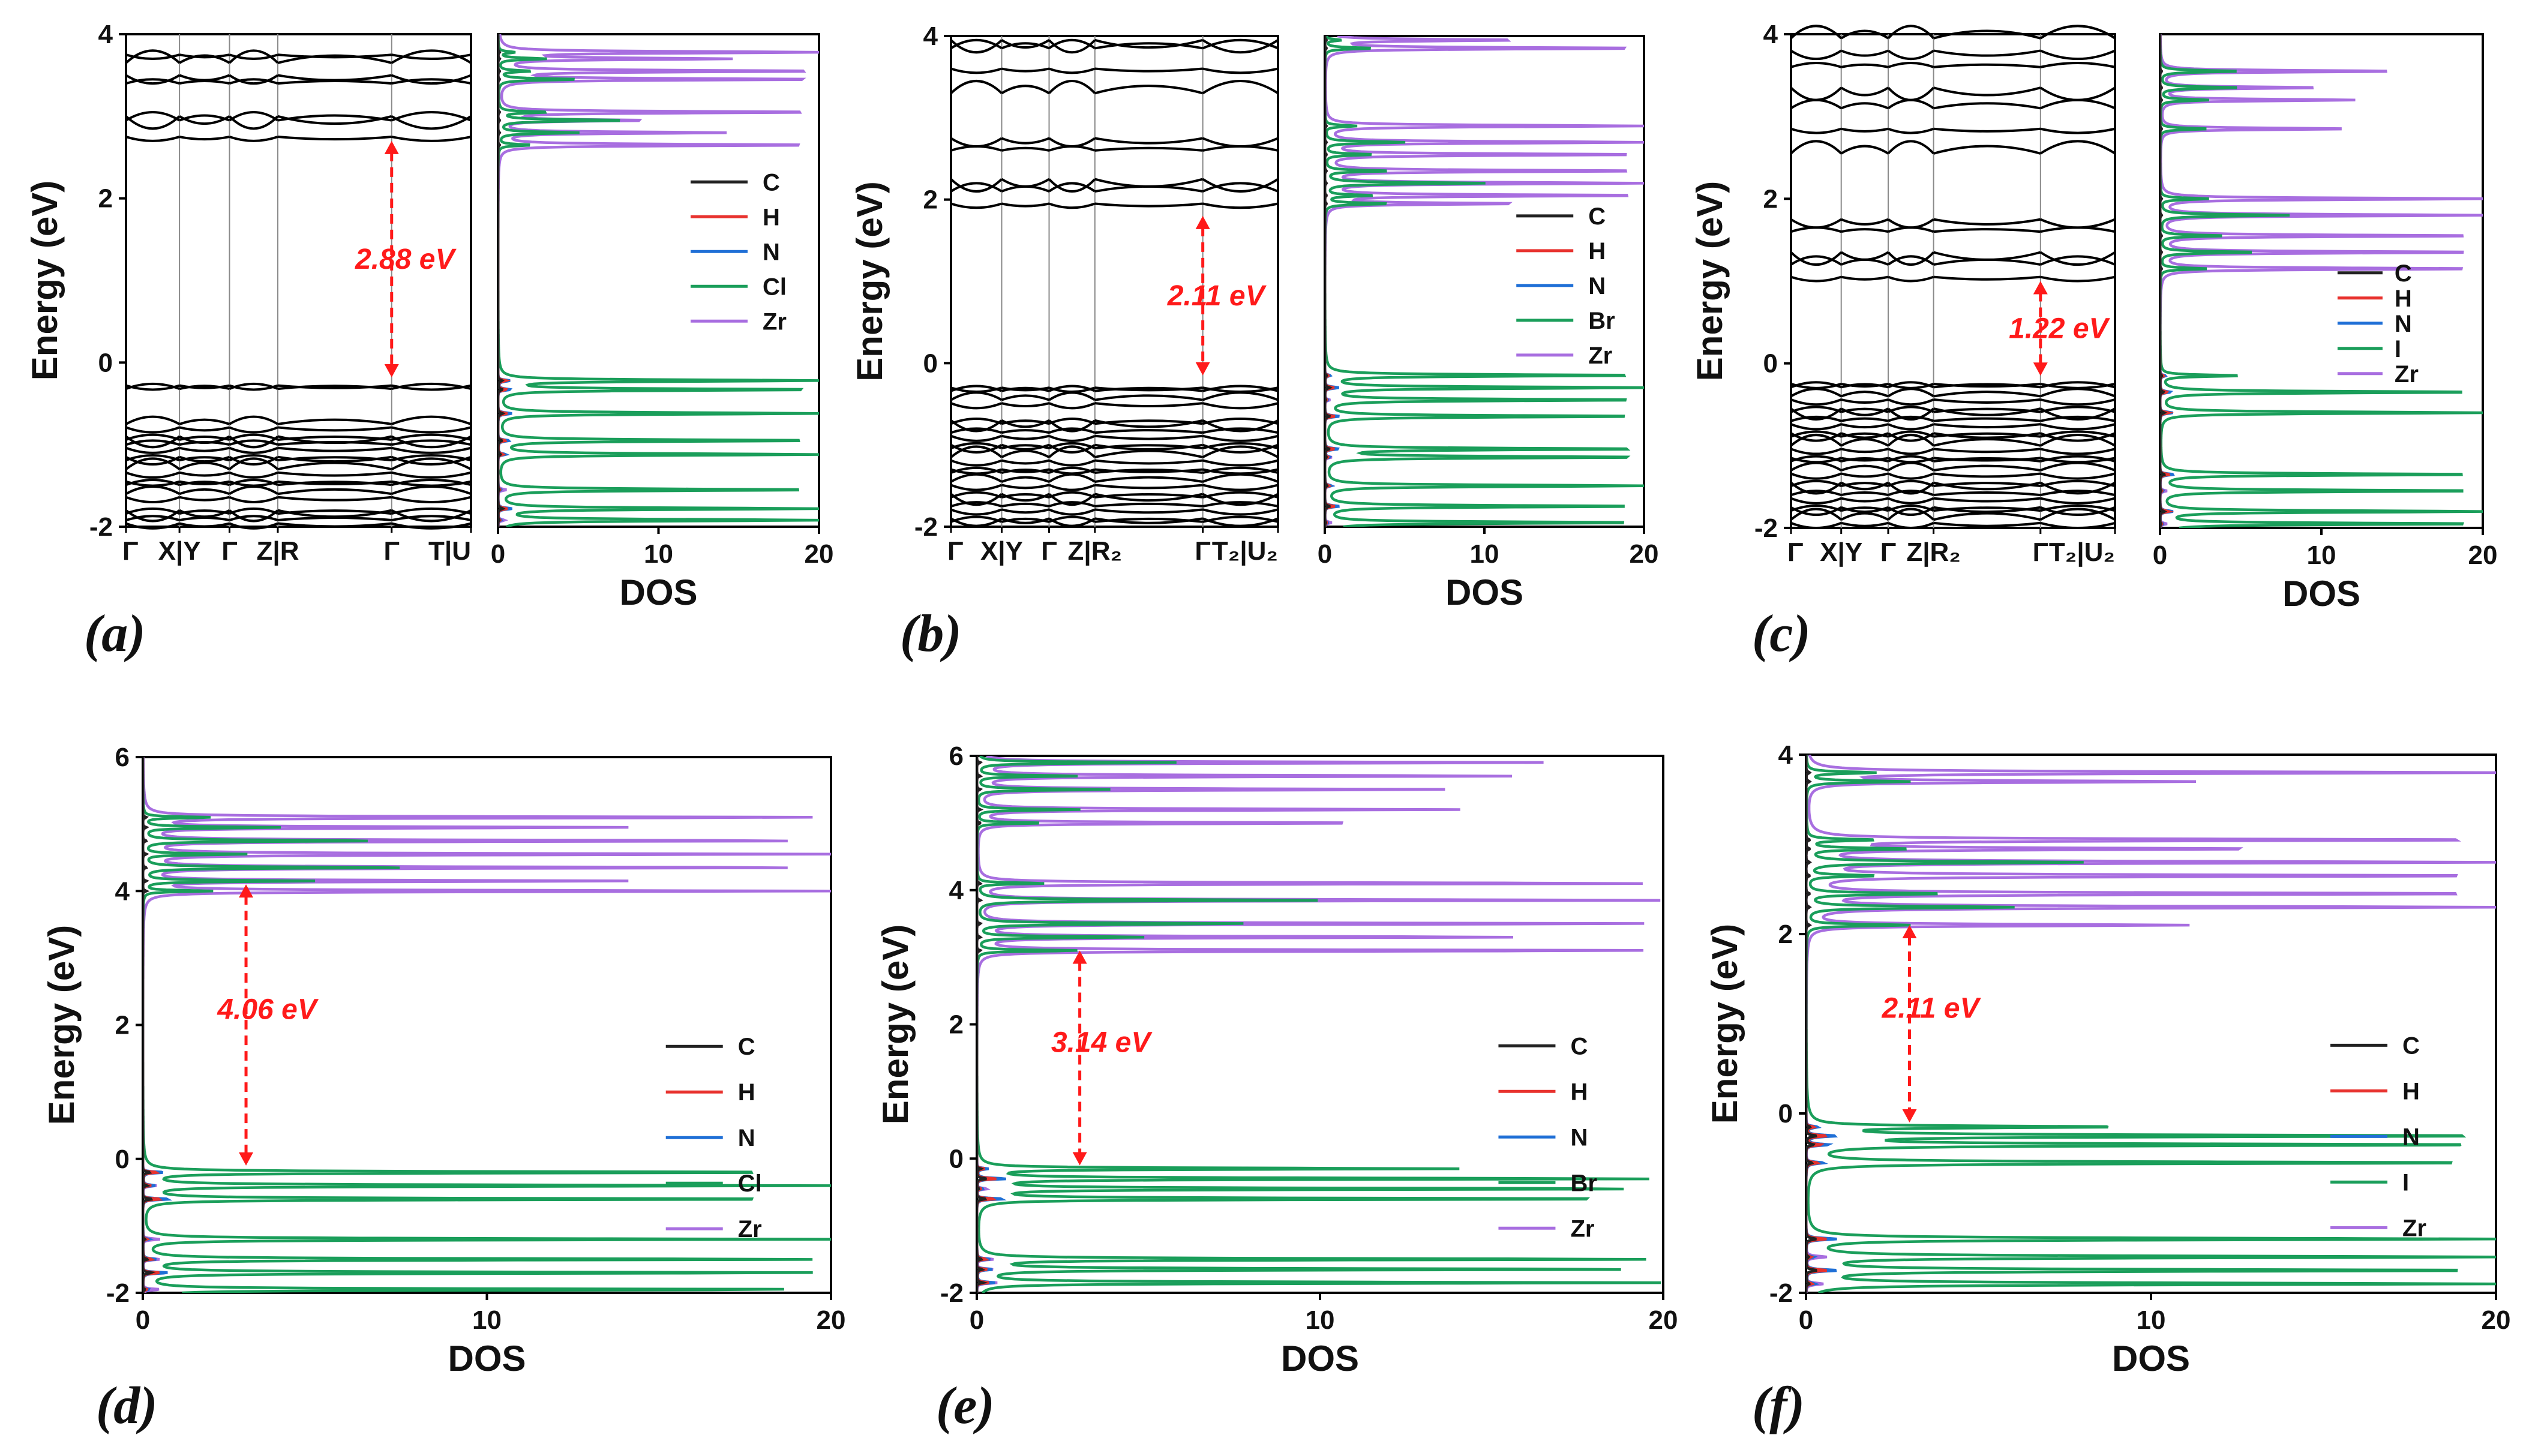 The image size is (2535, 1456). What do you see at coordinates (1548, 1137) in the screenshot?
I see `legend: CHN Br Zr` at bounding box center [1548, 1137].